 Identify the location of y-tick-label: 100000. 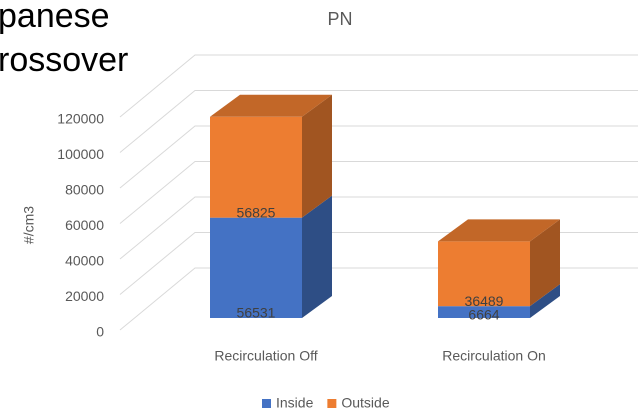
(80, 154).